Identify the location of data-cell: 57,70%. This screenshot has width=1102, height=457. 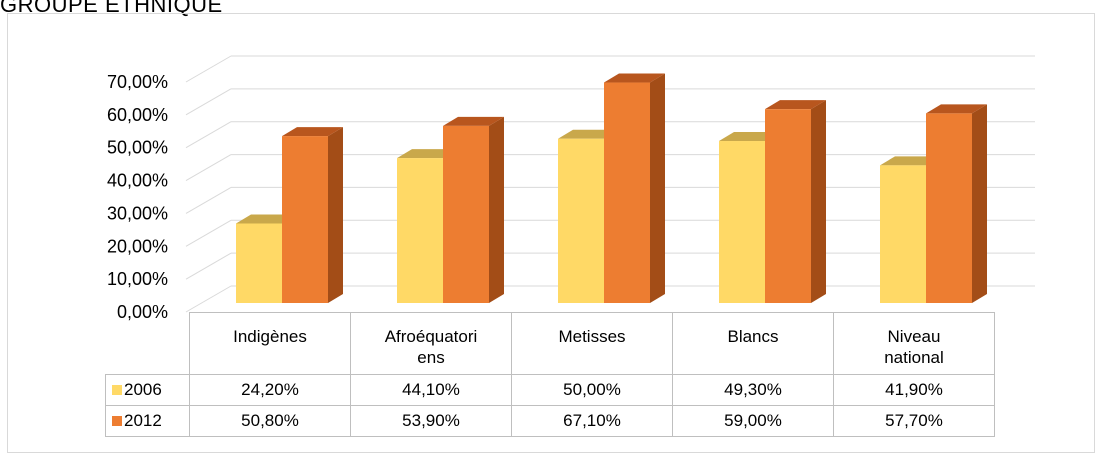
(914, 421).